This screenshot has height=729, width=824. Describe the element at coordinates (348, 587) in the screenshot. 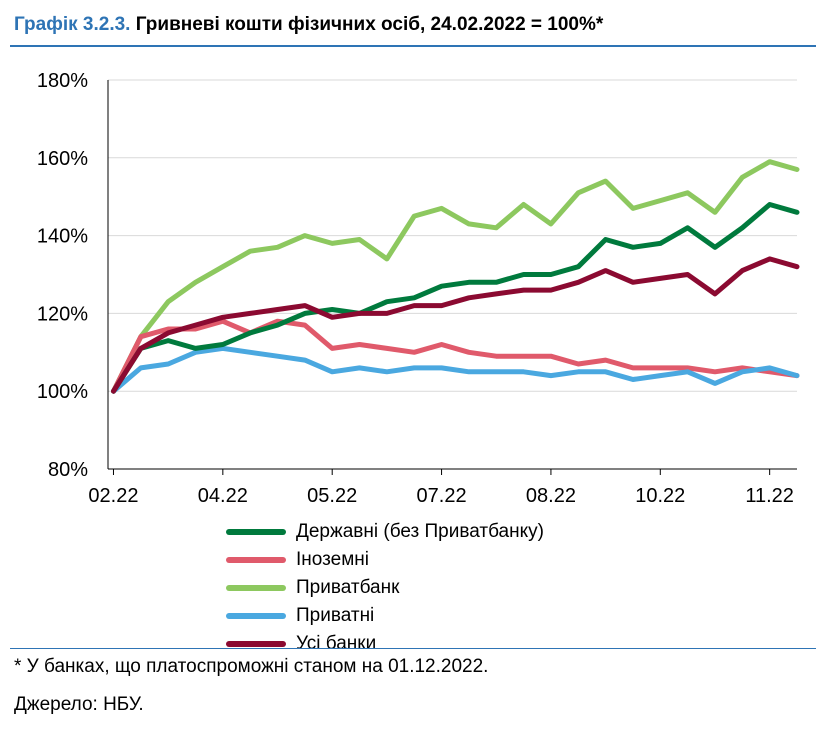

I see `legend-label: Приватбанк` at that location.